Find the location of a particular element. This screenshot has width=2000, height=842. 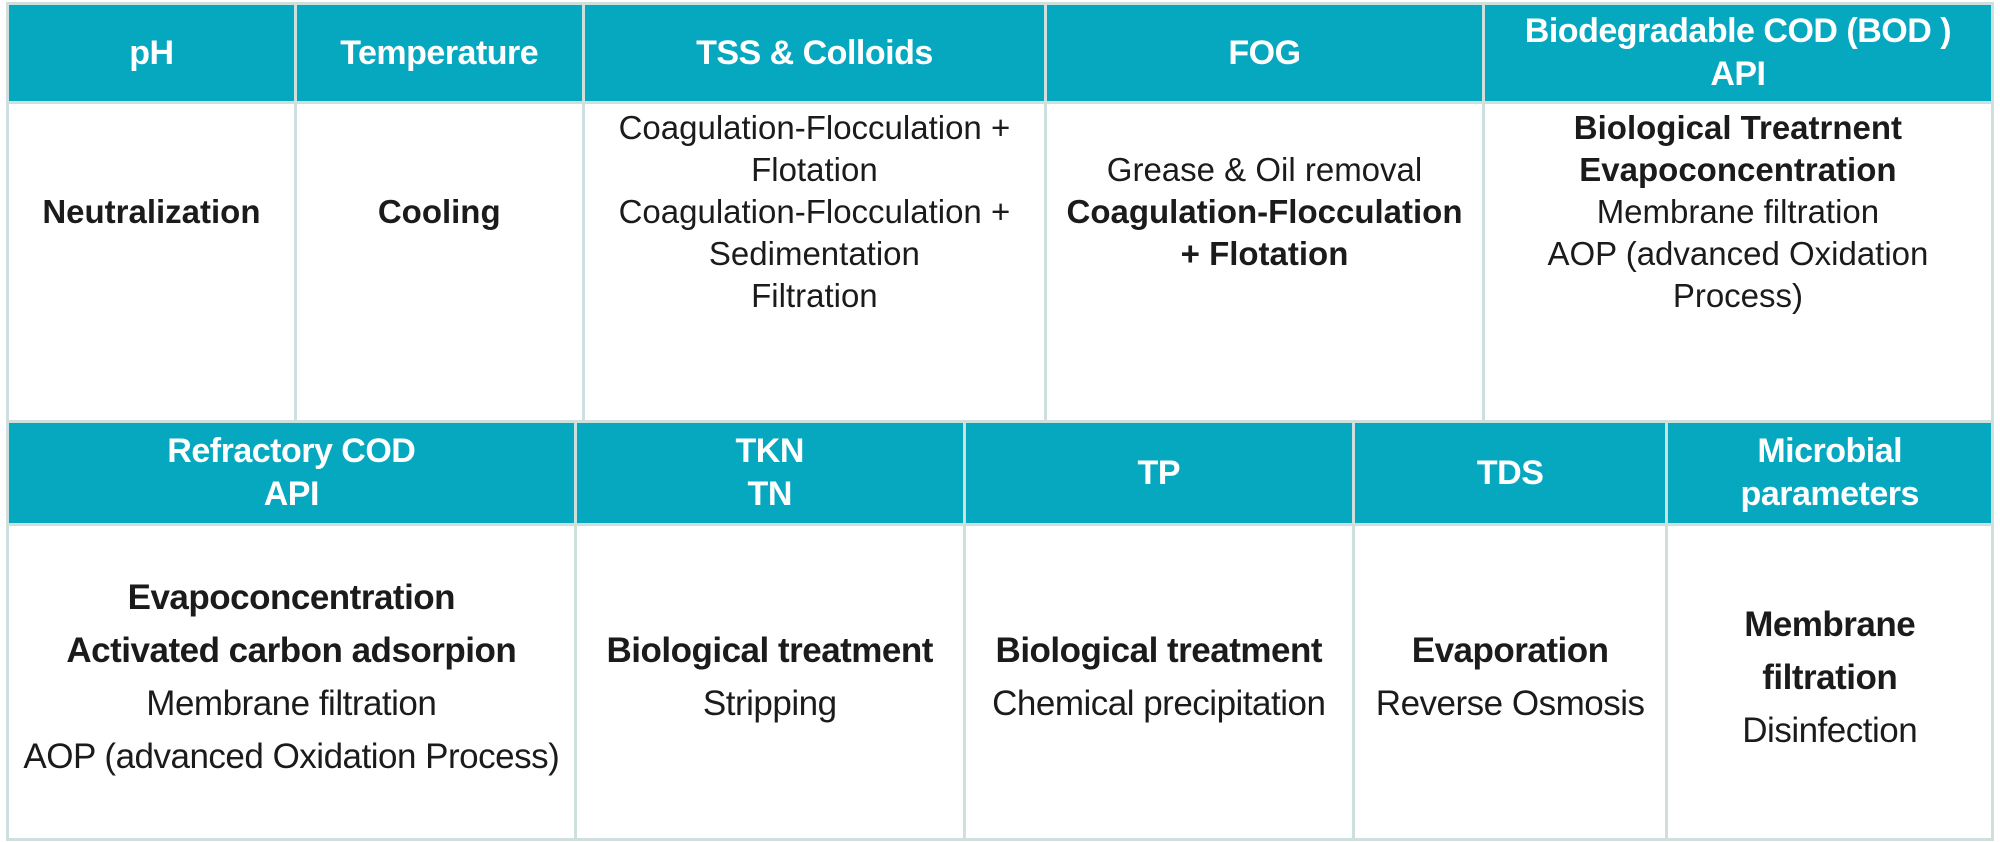

treatment-line: Chemical precipitation is located at coordinates (1159, 703).